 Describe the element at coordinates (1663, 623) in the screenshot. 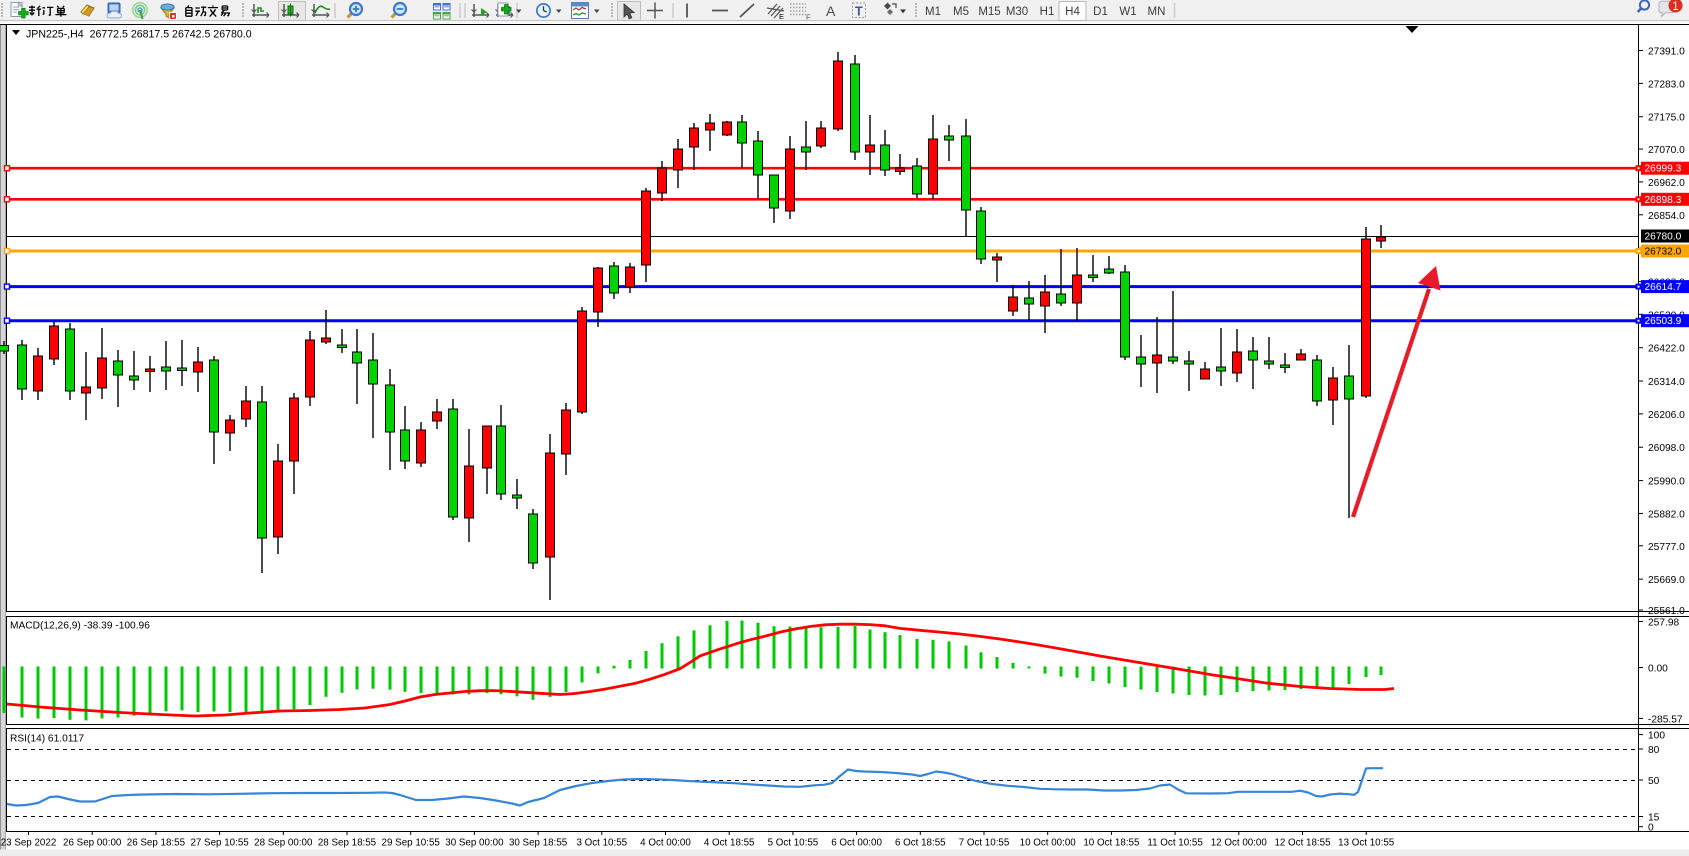

I see `svg-text: 257.98` at that location.